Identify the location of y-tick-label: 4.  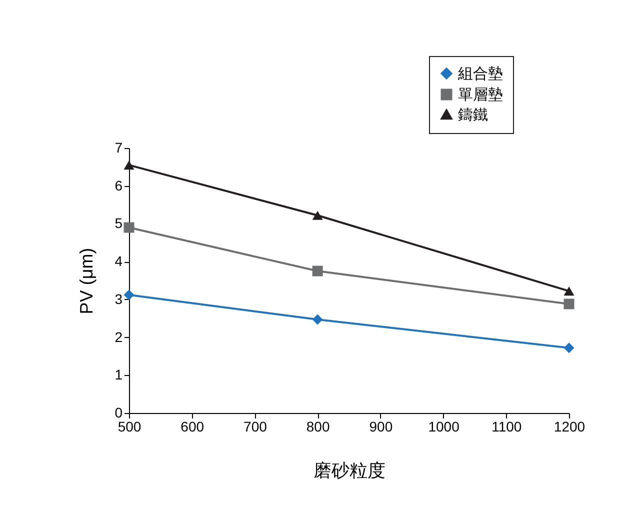
(118, 261).